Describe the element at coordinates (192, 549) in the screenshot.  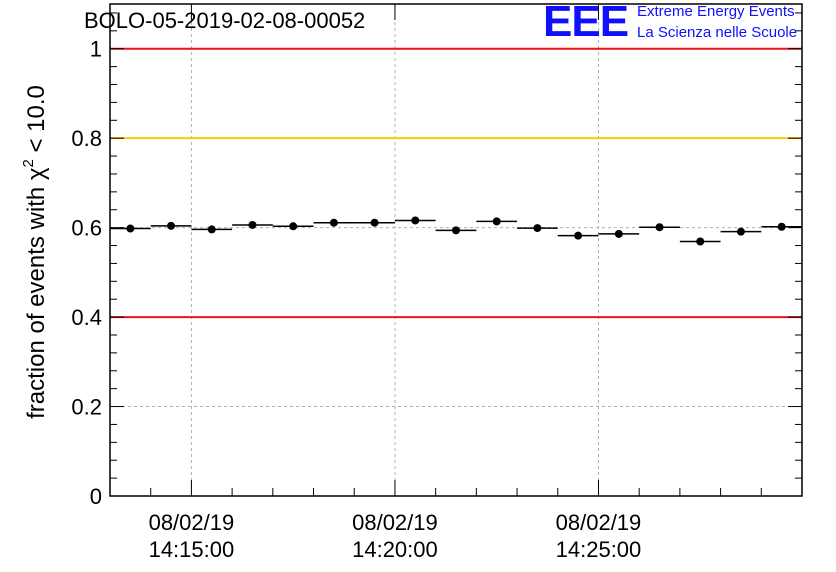
I see `x-tick-label-time: 14:15:00` at that location.